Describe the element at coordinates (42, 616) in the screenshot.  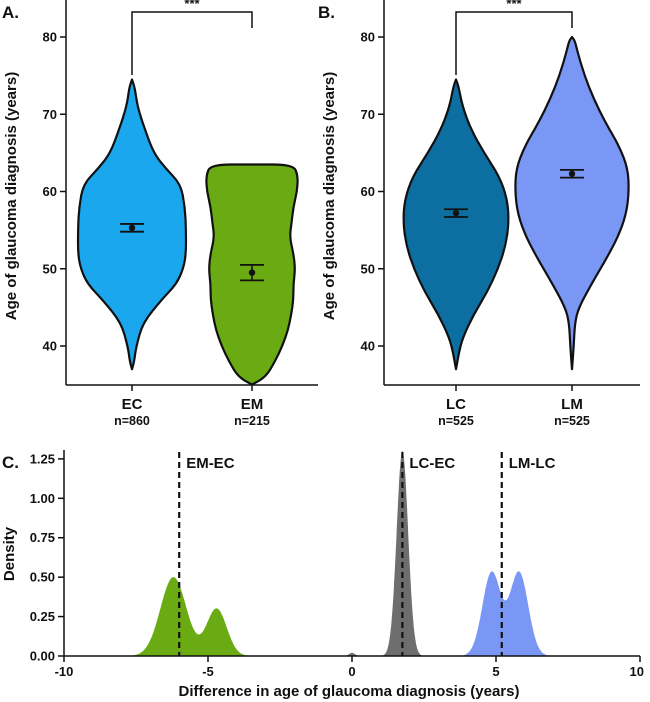
I see `y-tick-label: 0.25` at that location.